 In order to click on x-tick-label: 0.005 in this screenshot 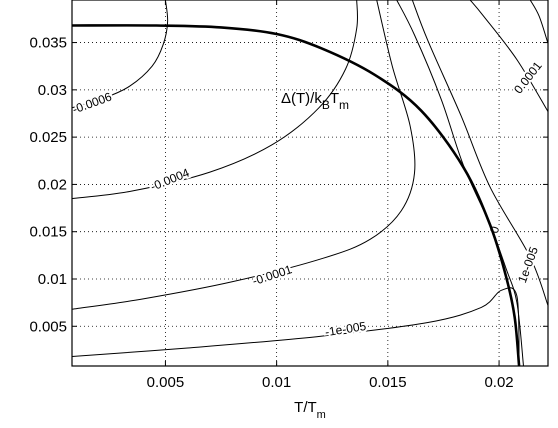, I will do `click(166, 382)`.